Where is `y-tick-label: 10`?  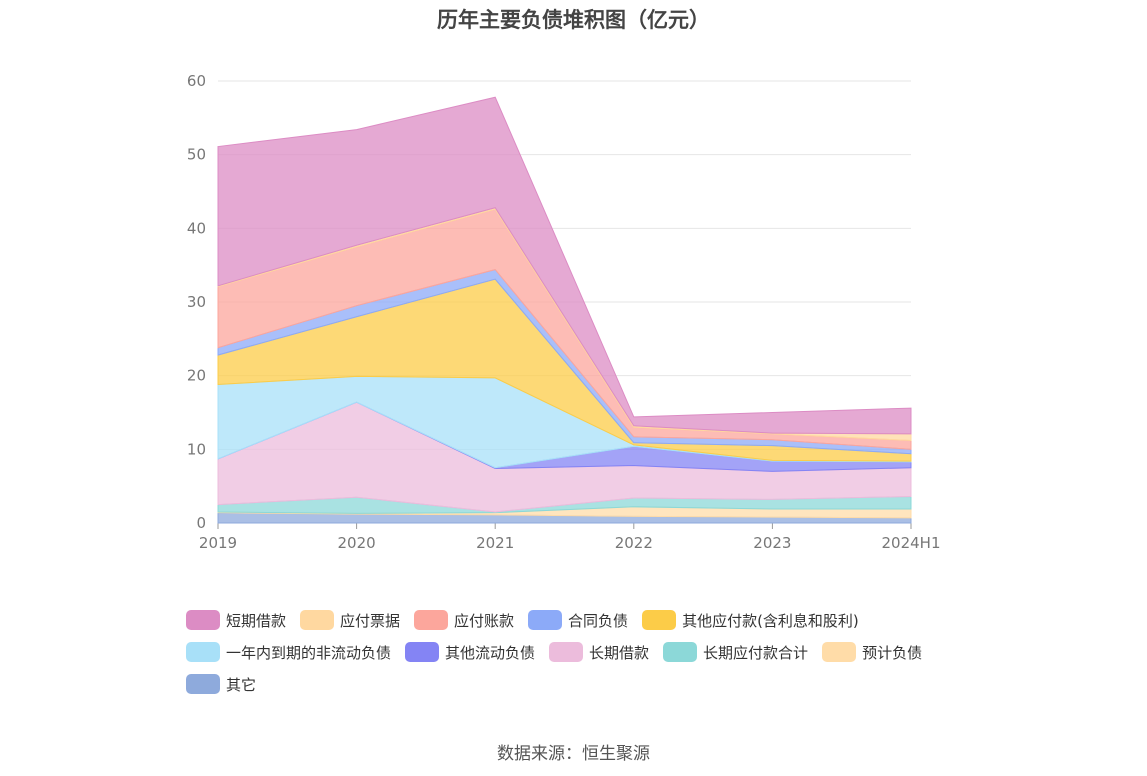
y-tick-label: 10 is located at coordinates (196, 449).